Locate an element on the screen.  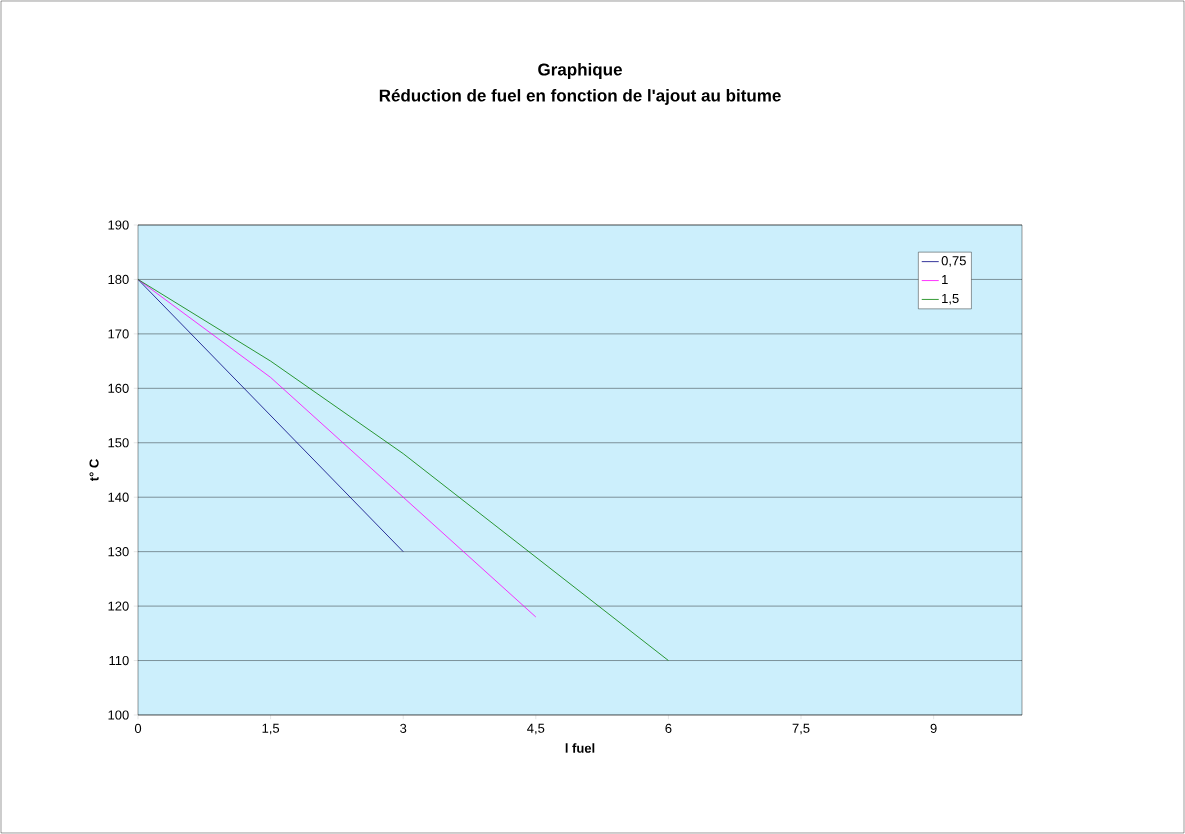
y-tick-label: 170 is located at coordinates (118, 334).